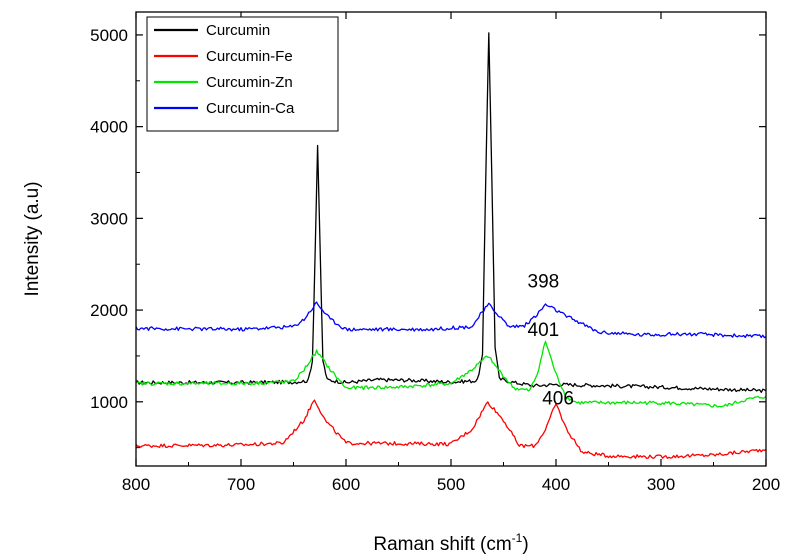 The height and width of the screenshot is (560, 791). Describe the element at coordinates (544, 330) in the screenshot. I see `peak-annotation-401: 401` at that location.